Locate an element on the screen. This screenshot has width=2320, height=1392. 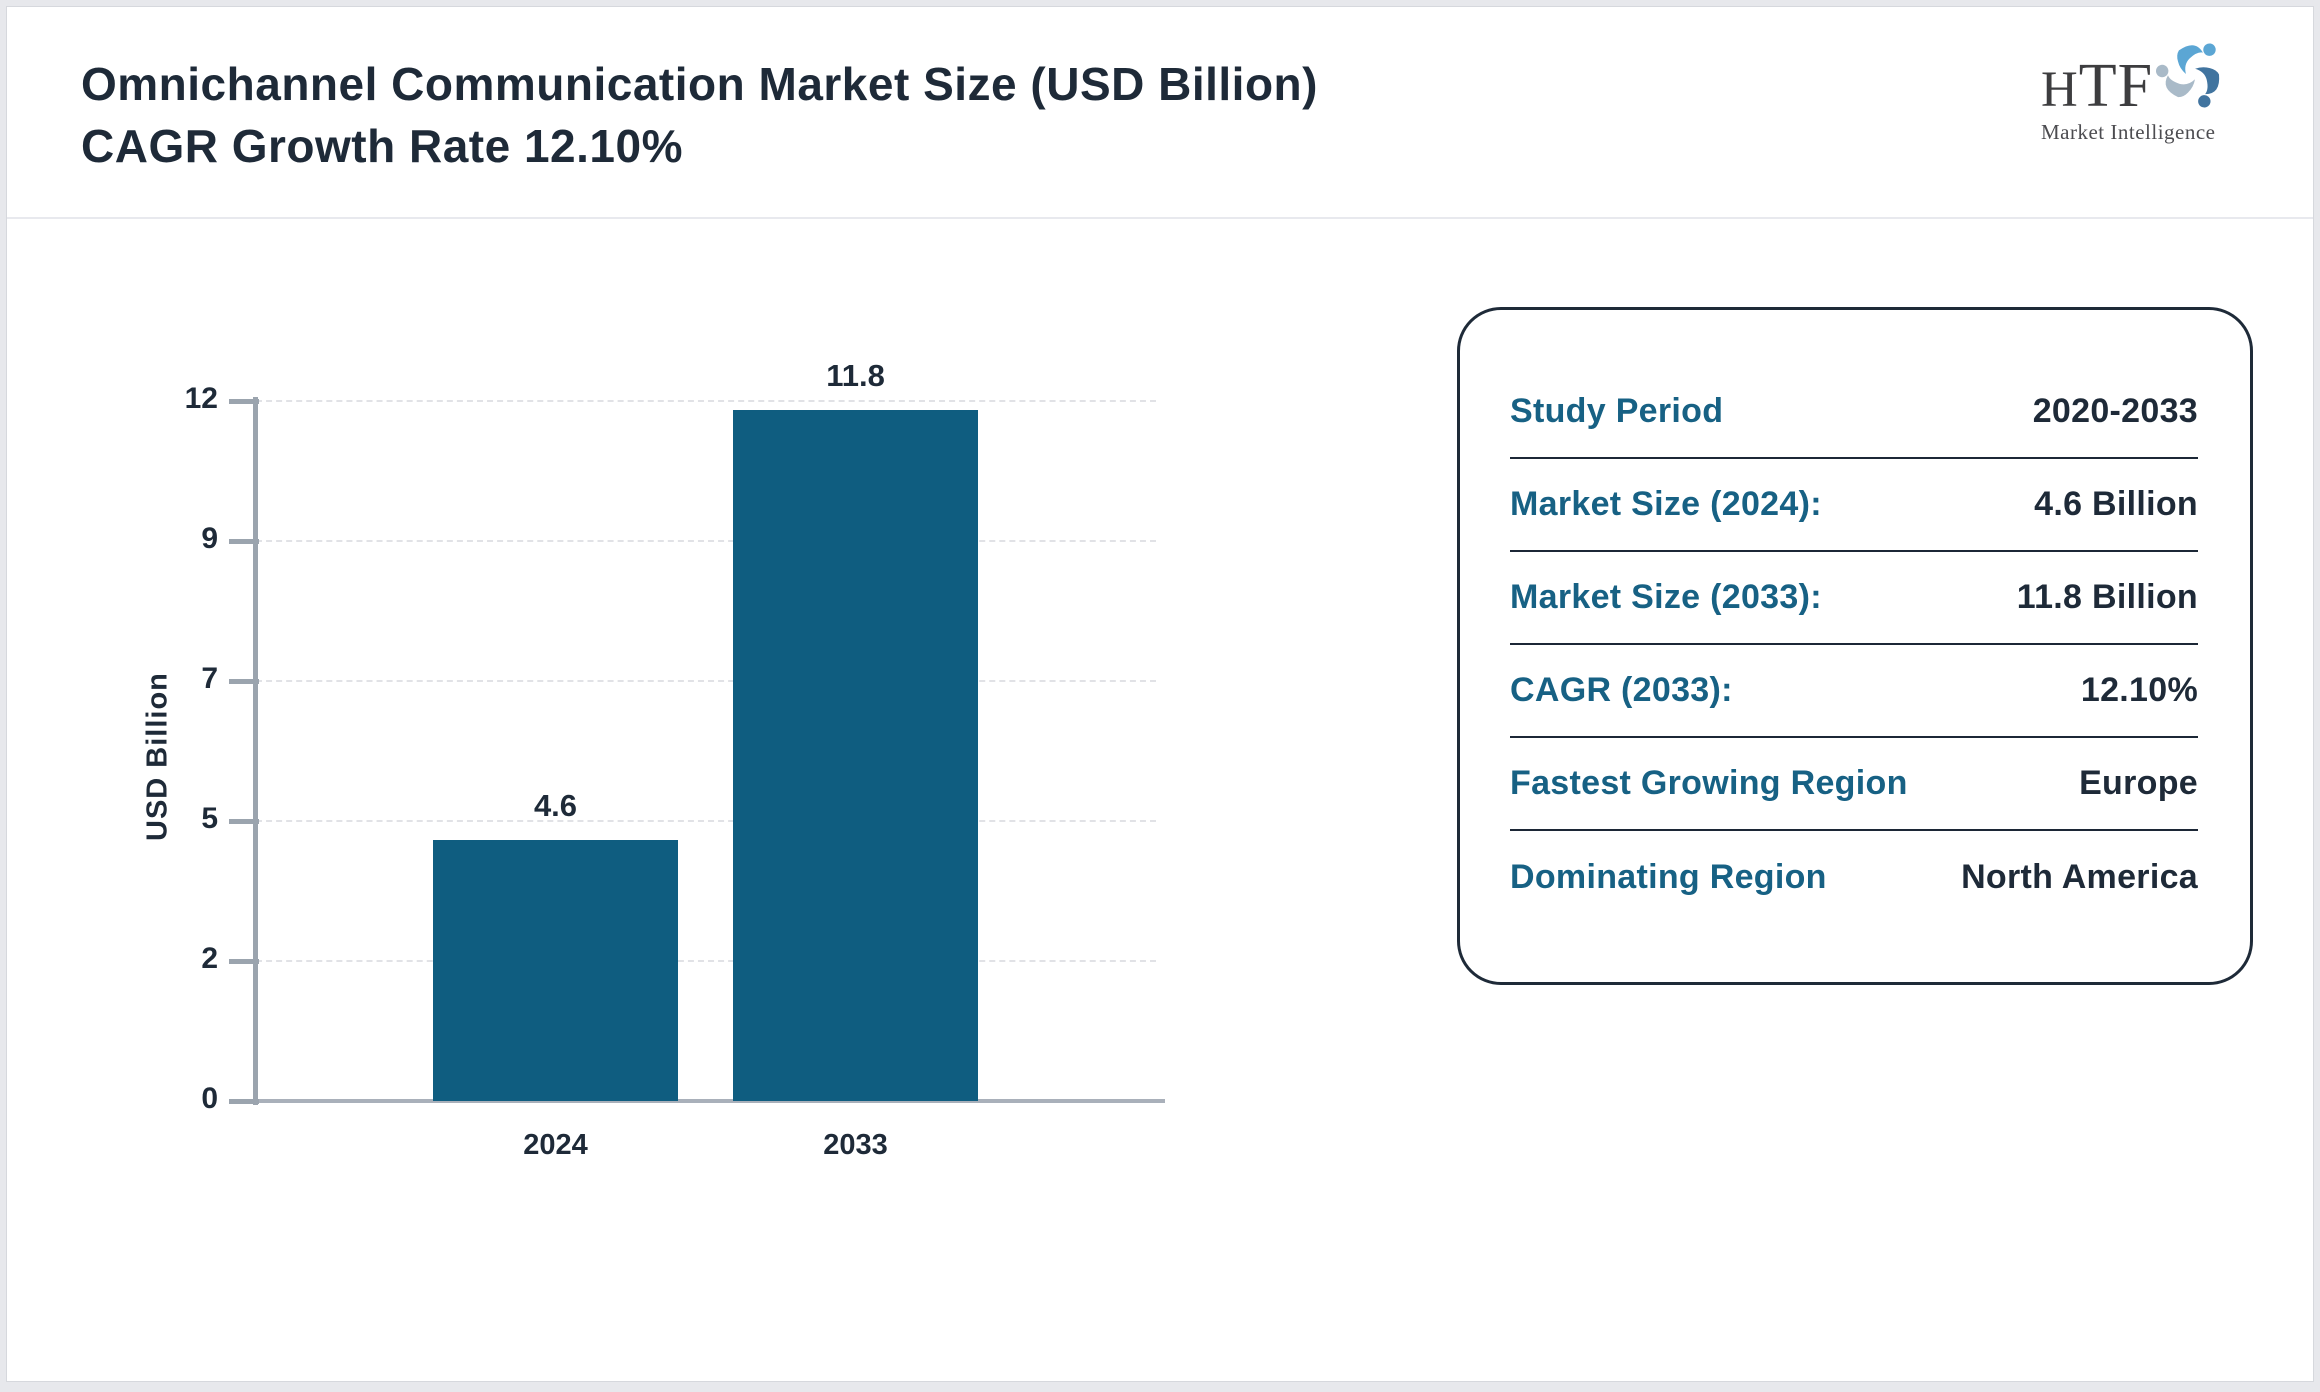
panel-row-1: Study Period 2020-2033 is located at coordinates (1854, 412).